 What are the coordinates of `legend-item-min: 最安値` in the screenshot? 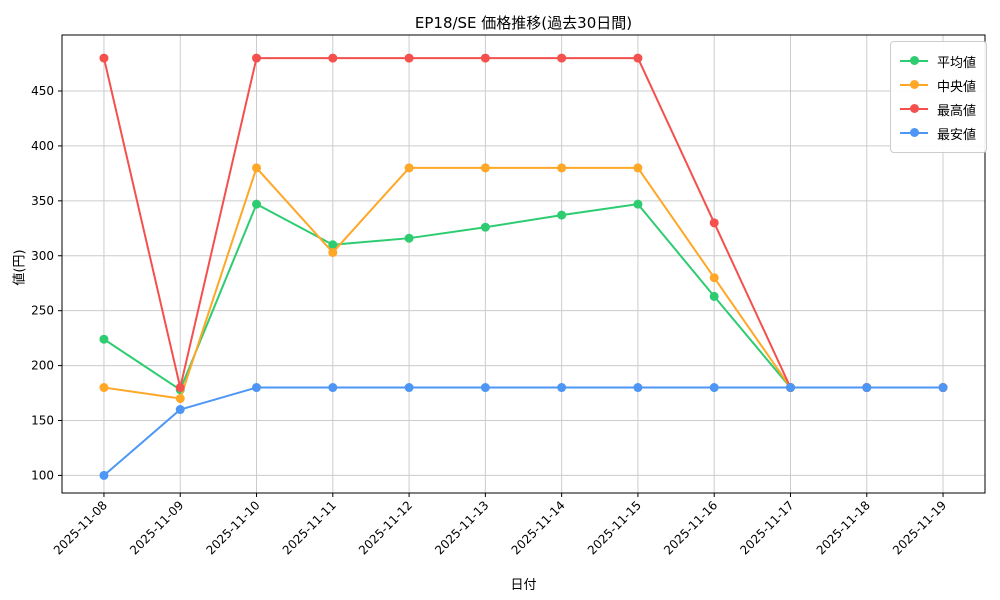 It's located at (937, 133).